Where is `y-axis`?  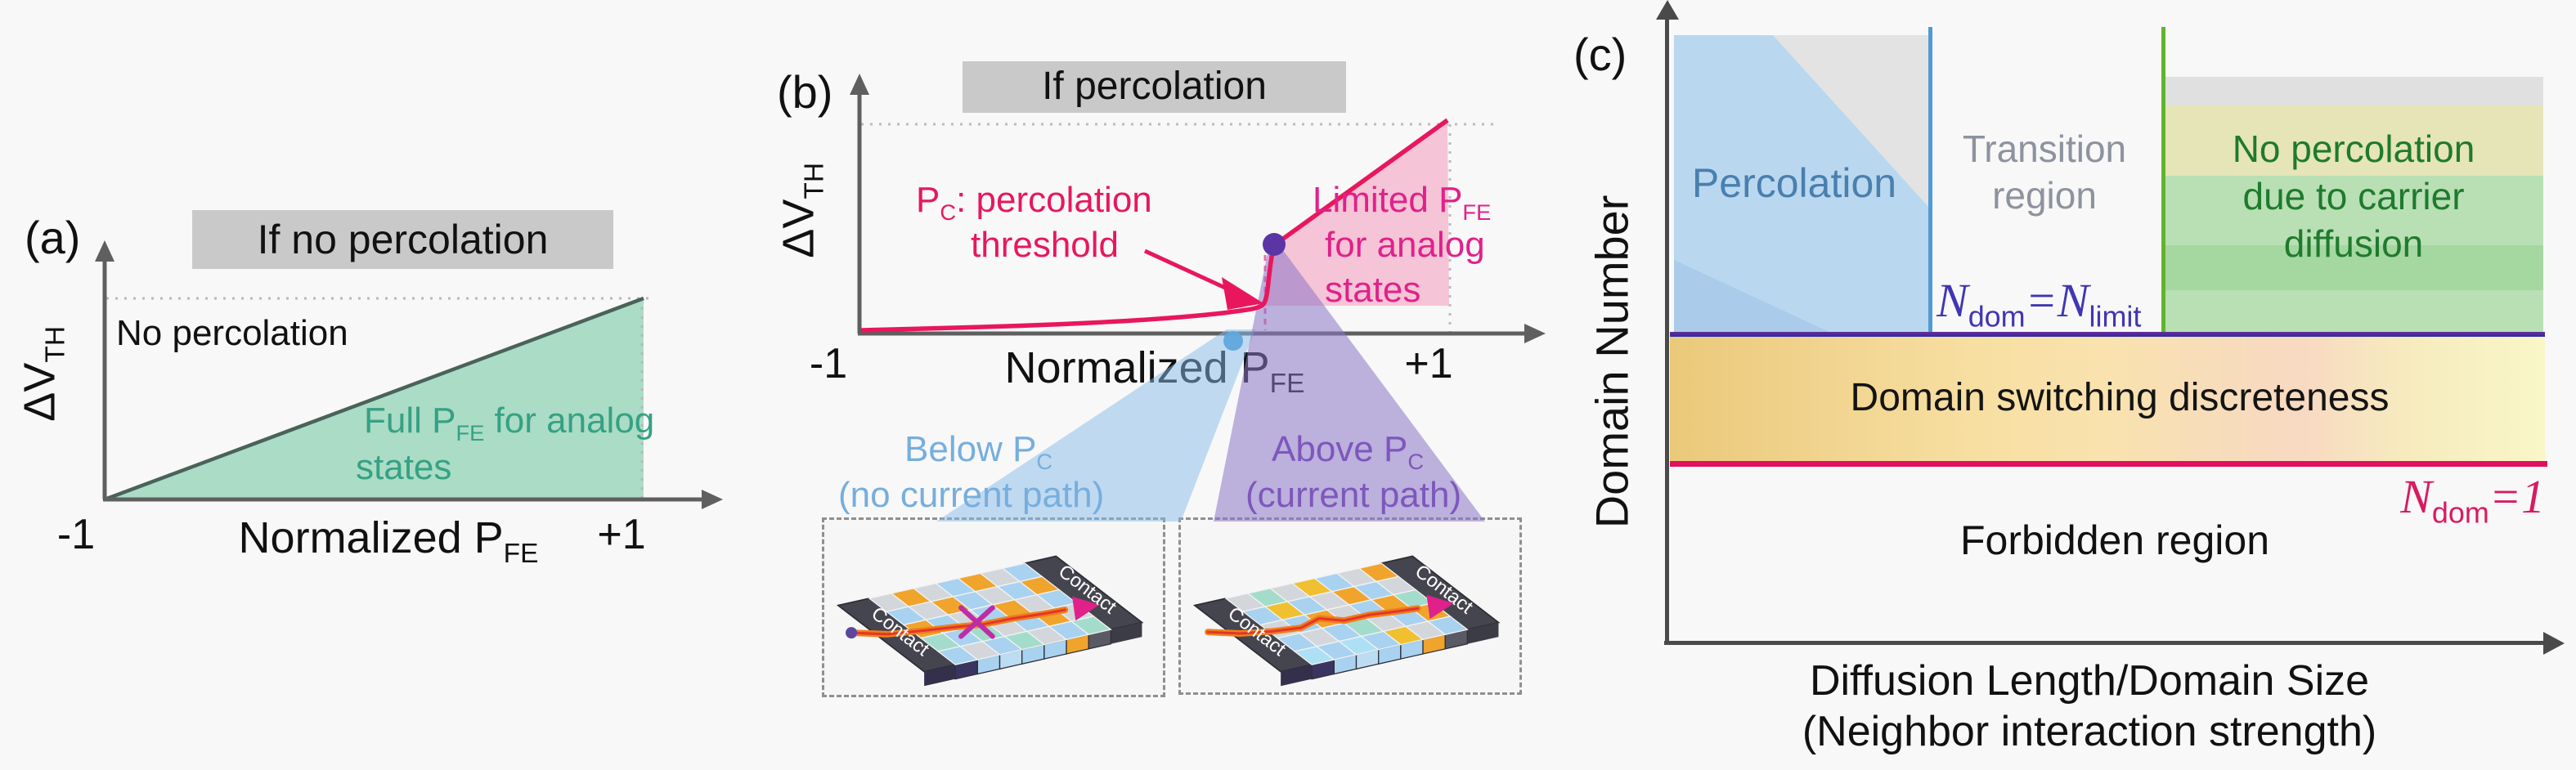
y-axis is located at coordinates (1667, 329).